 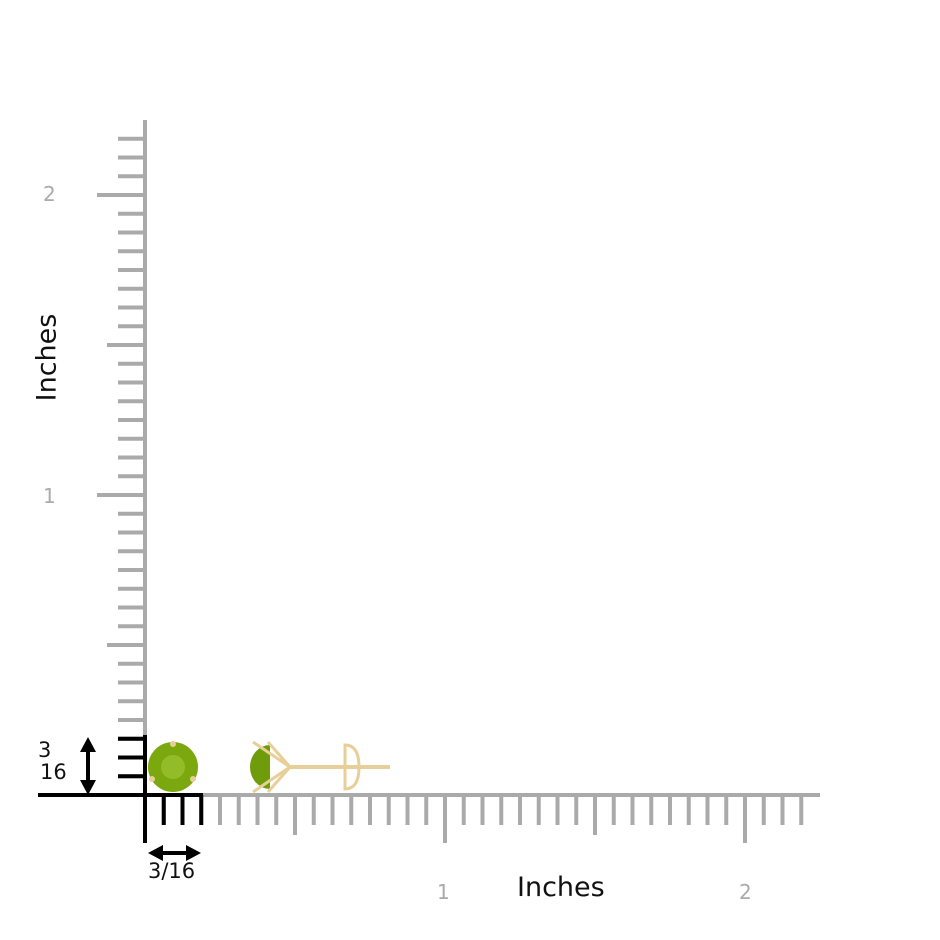 What do you see at coordinates (49, 194) in the screenshot?
I see `y-tick-2: 2` at bounding box center [49, 194].